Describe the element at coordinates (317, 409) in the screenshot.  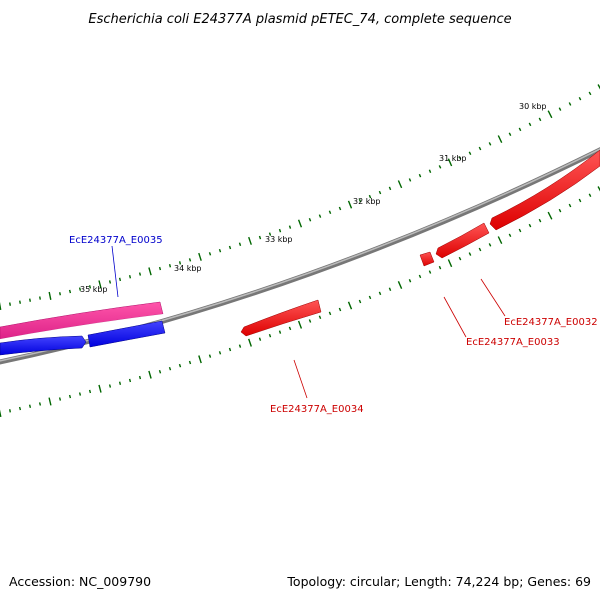
I see `gene-label-E0034: EcE24377A_E0034` at that location.